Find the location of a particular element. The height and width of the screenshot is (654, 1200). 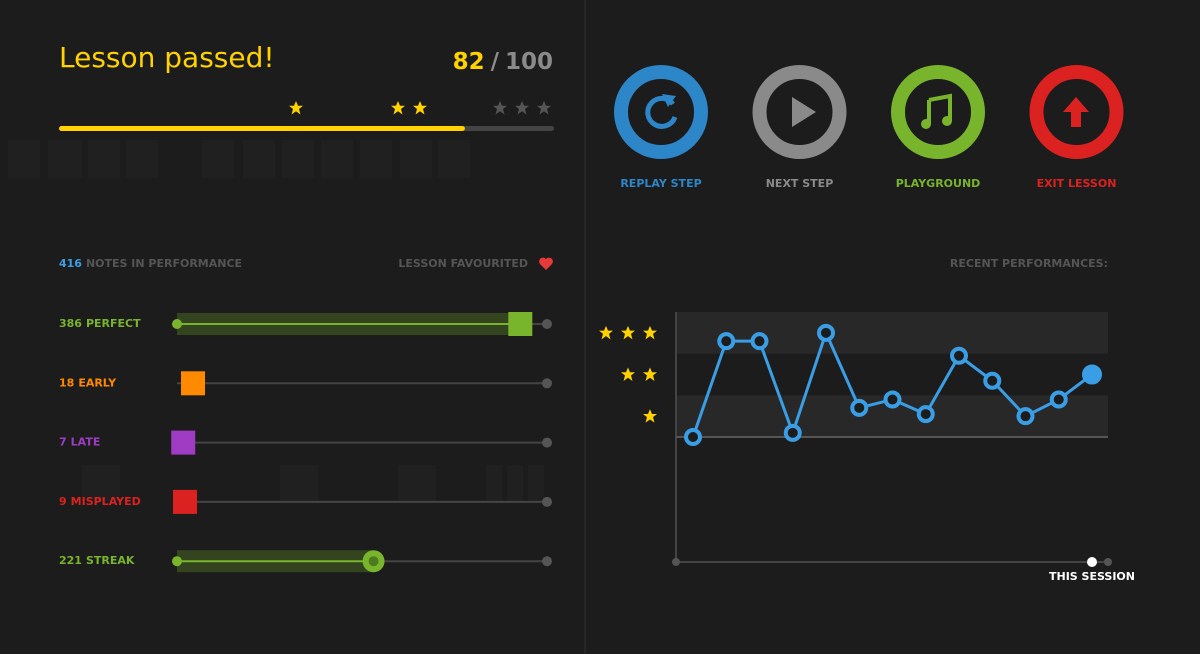

action-button: PLAYGROUND is located at coordinates (938, 127).